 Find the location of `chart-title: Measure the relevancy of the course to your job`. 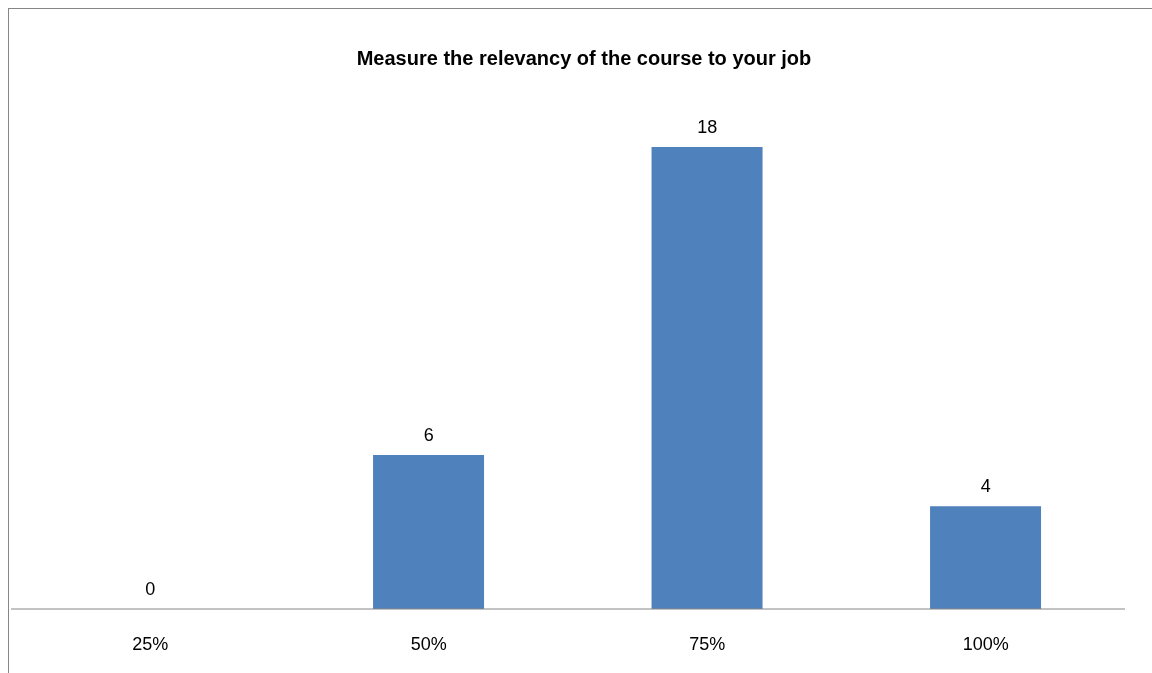

chart-title: Measure the relevancy of the course to your job is located at coordinates (584, 58).